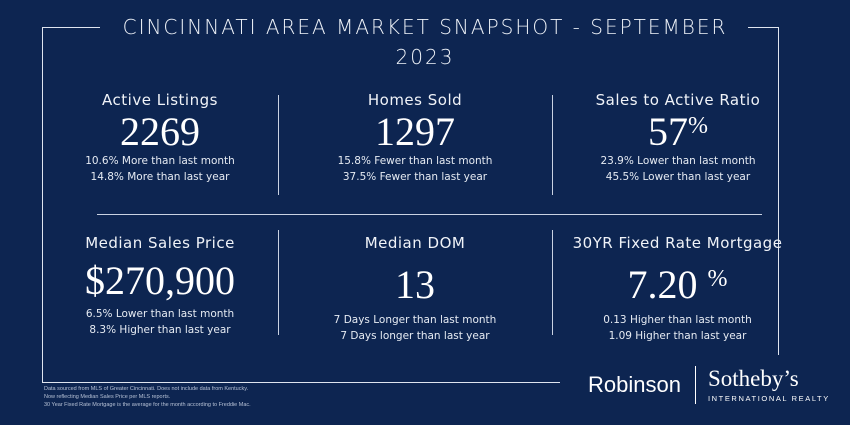 This screenshot has width=850, height=425. I want to click on stat-label: 30YR Fixed Rate Mortgage, so click(677, 243).